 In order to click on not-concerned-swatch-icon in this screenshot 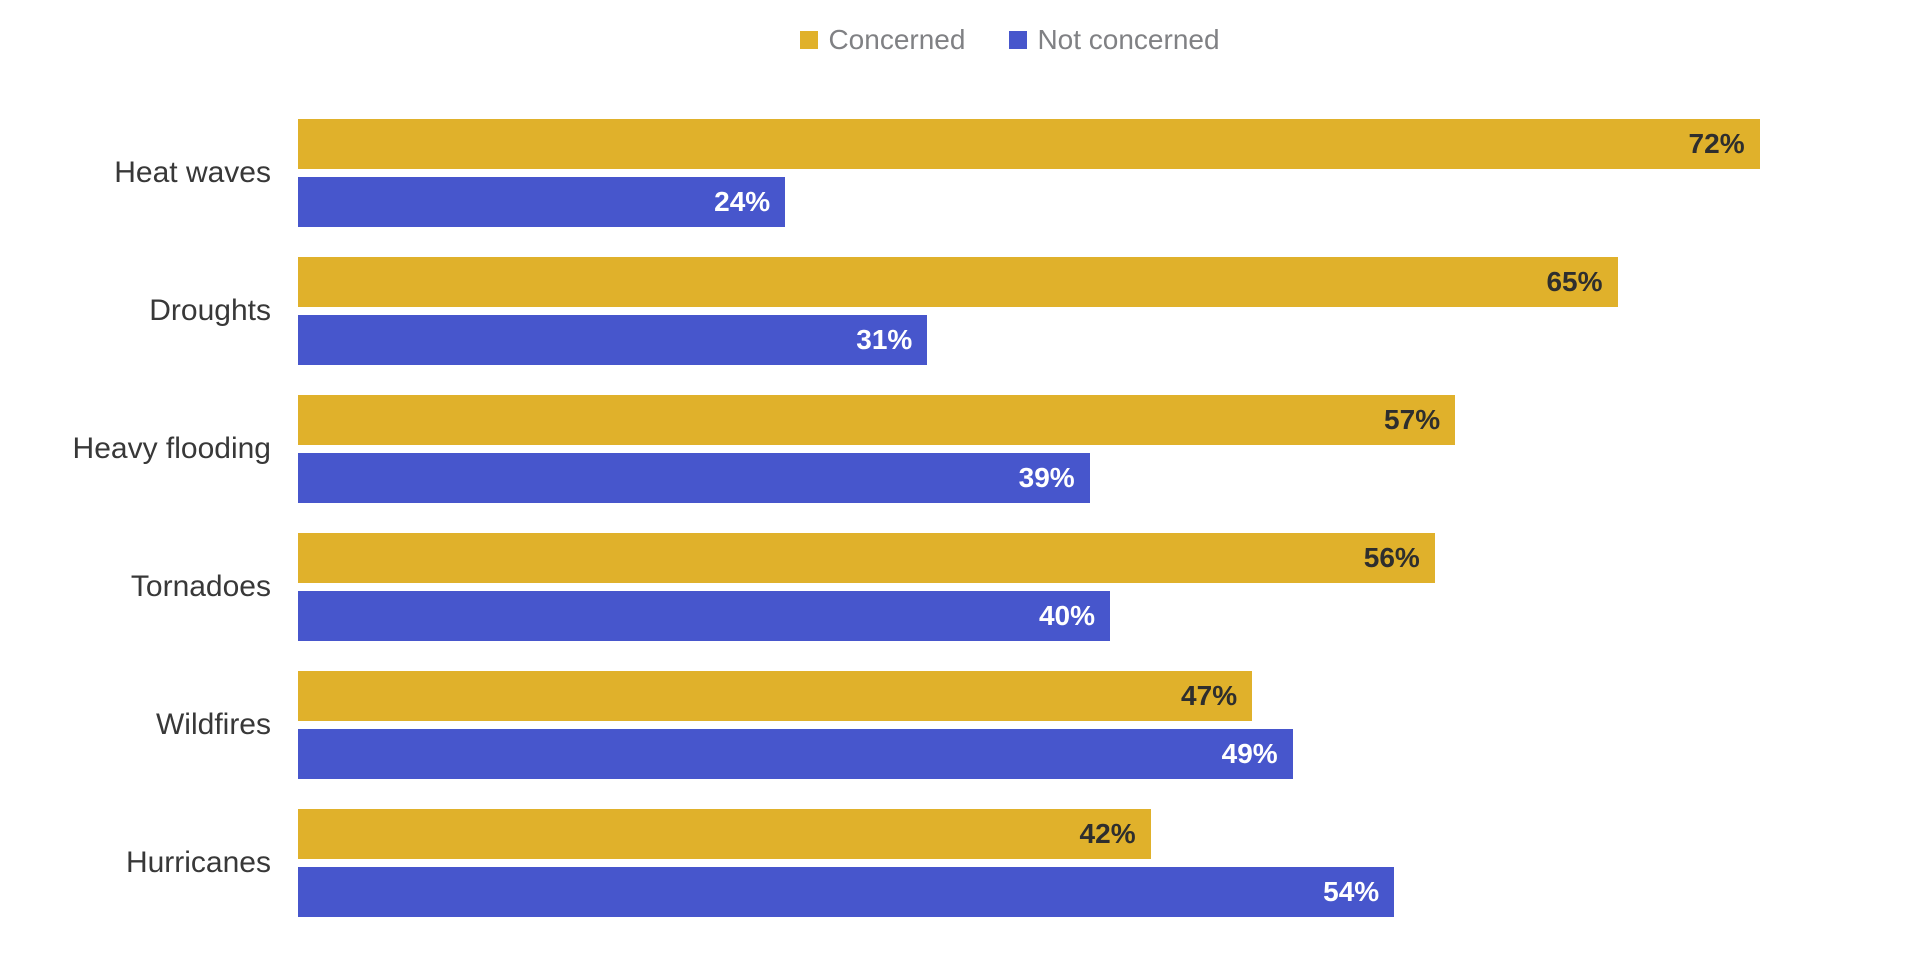, I will do `click(1018, 40)`.